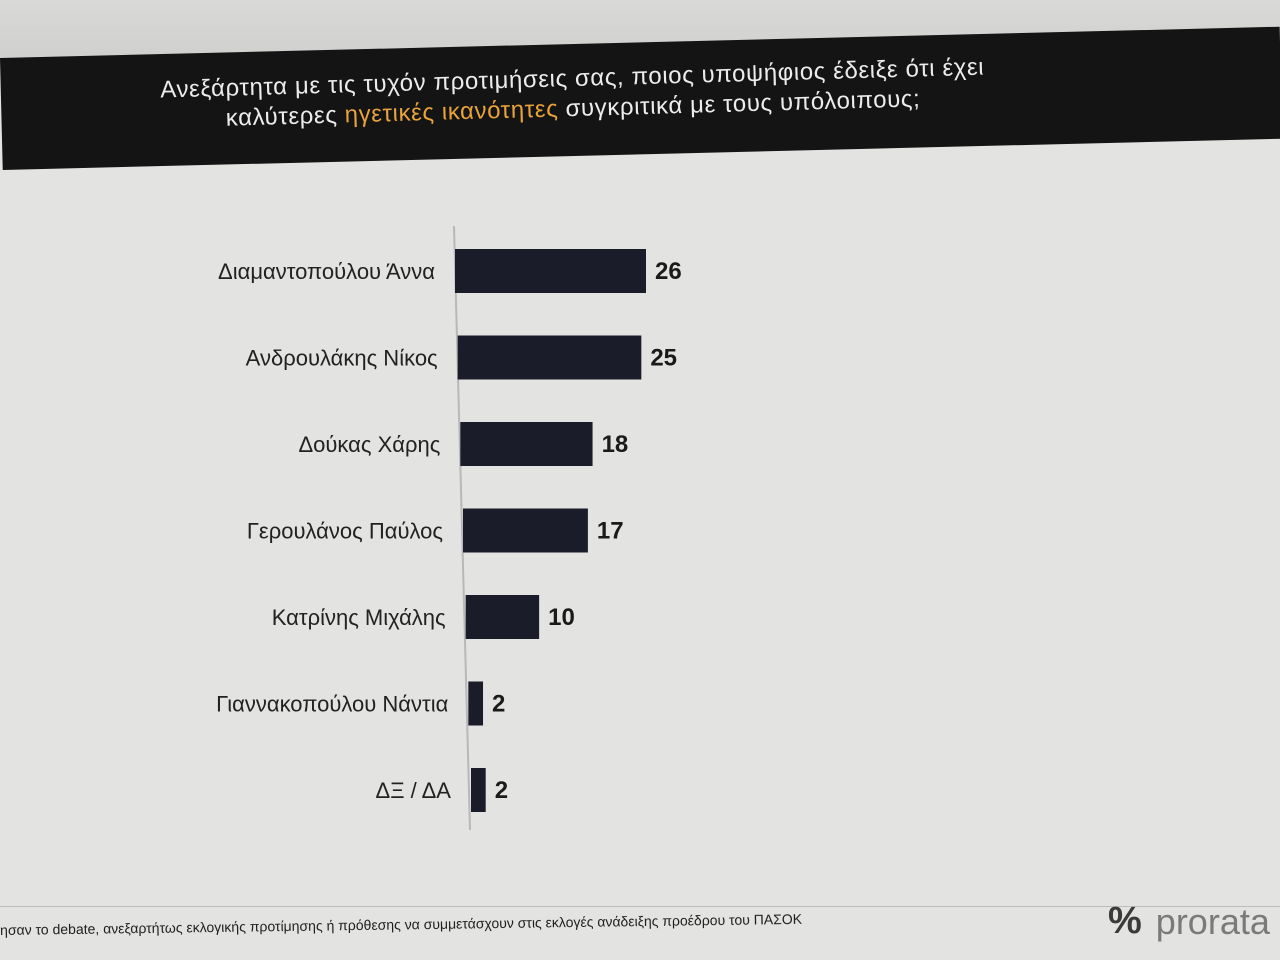 This screenshot has width=1280, height=960. I want to click on category-label: Διαμαντοπούλου Άννα, so click(326, 271).